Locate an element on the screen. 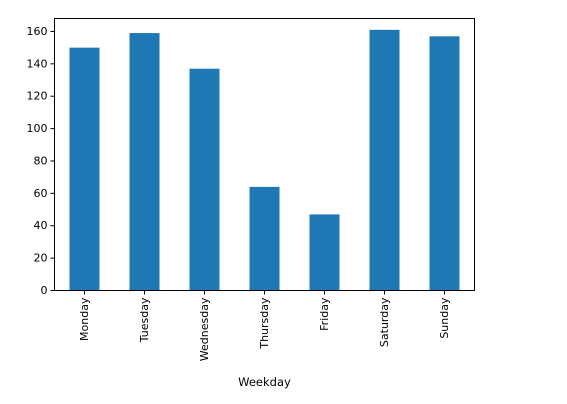  bar-saturday is located at coordinates (384, 160).